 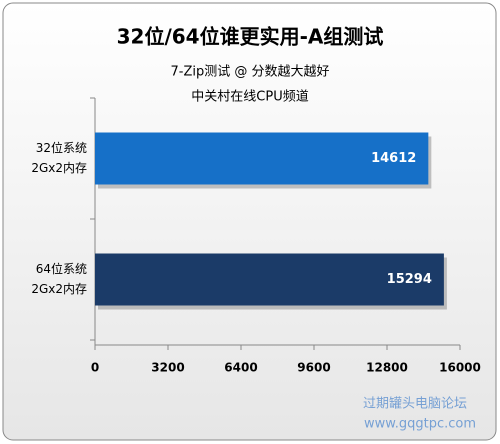 What do you see at coordinates (95, 368) in the screenshot?
I see `x-tick-label: 0` at bounding box center [95, 368].